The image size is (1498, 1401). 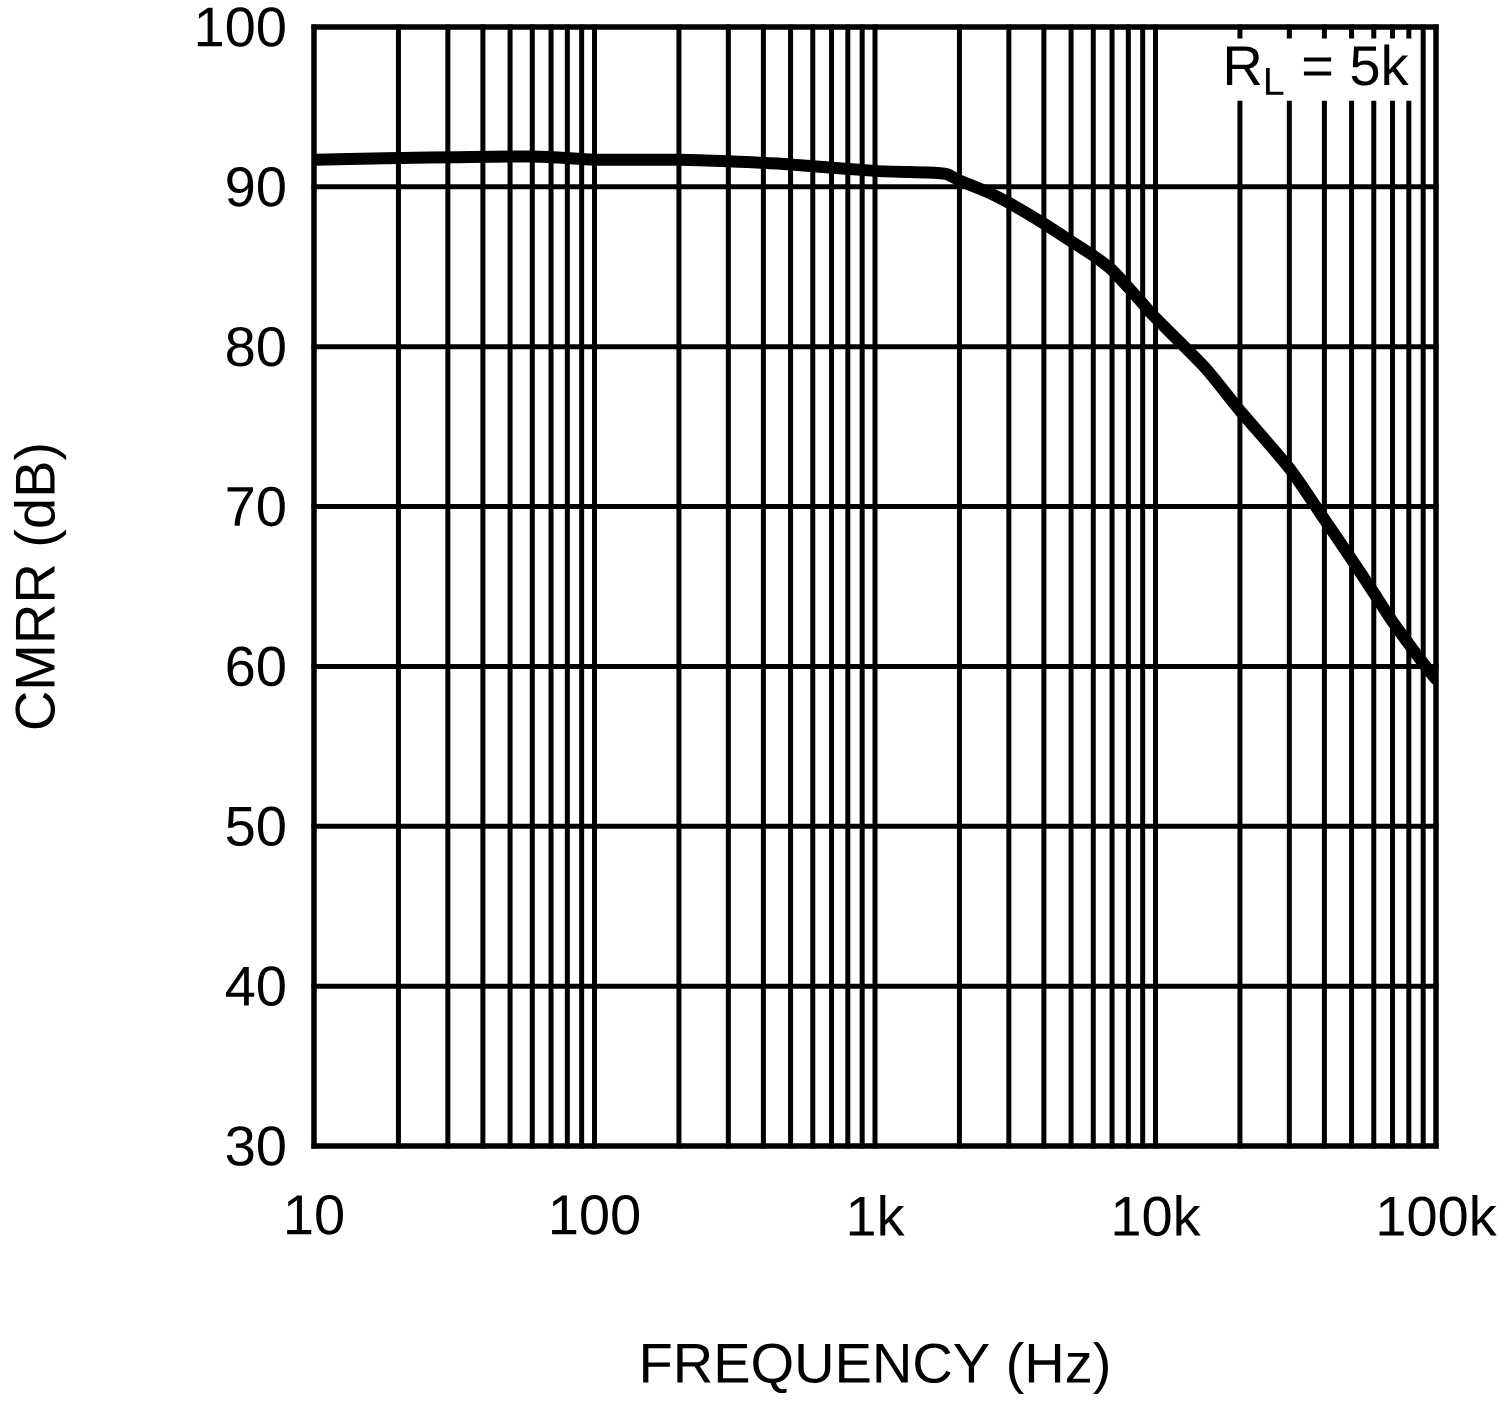 I want to click on y-tick-label: 70, so click(x=256, y=506).